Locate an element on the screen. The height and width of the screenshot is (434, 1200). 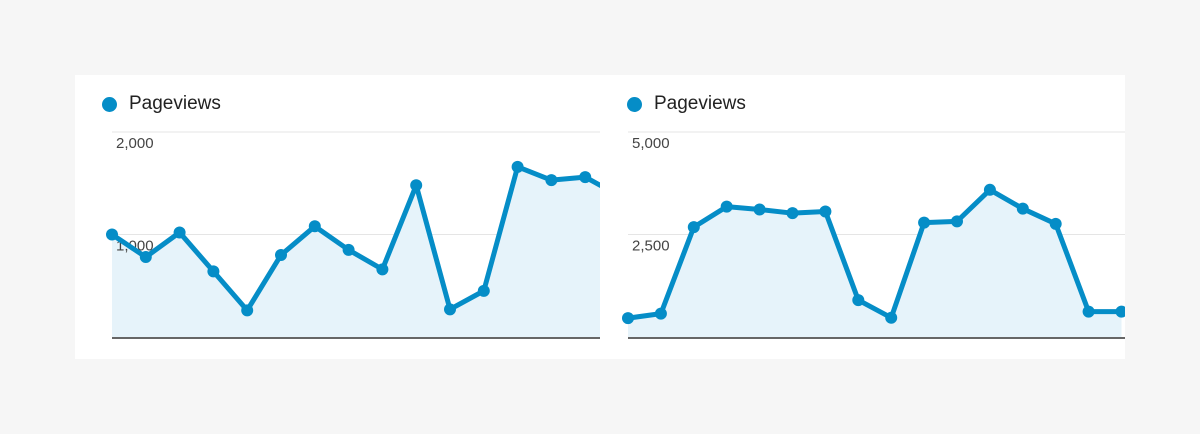
legend-left: Pageviews is located at coordinates (161, 104).